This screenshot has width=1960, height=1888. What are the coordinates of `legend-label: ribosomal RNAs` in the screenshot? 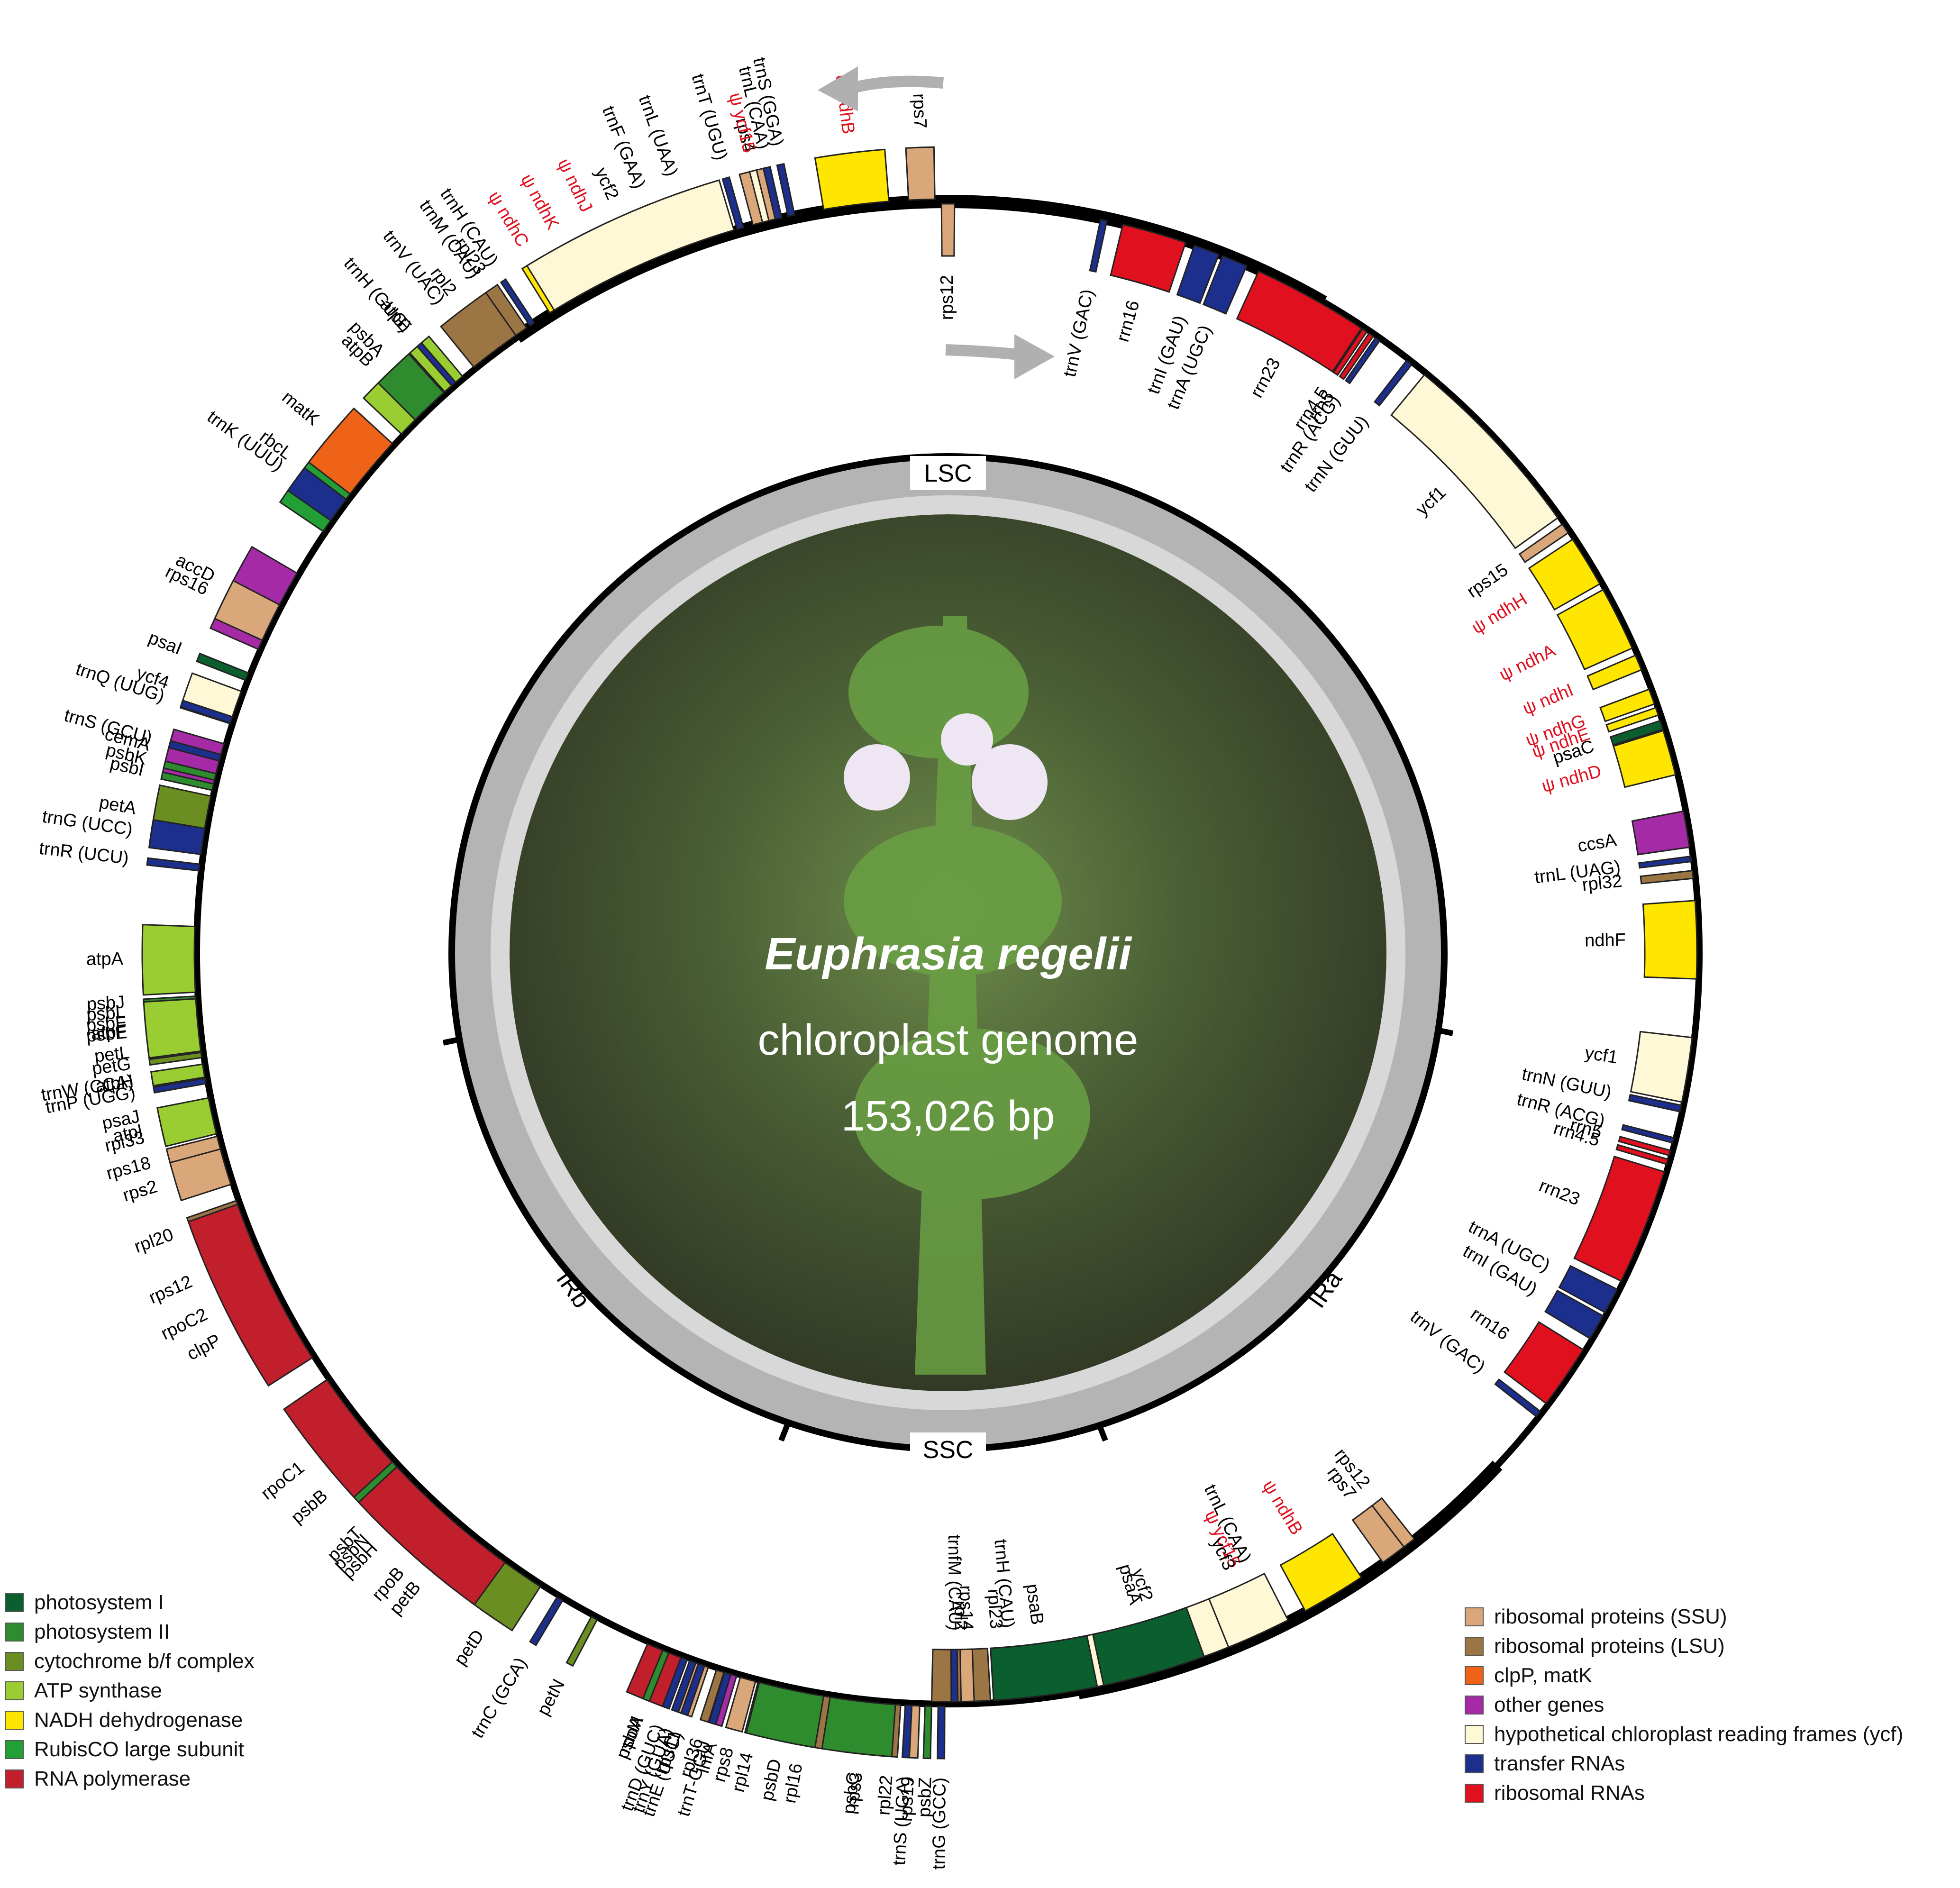 It's located at (1569, 1793).